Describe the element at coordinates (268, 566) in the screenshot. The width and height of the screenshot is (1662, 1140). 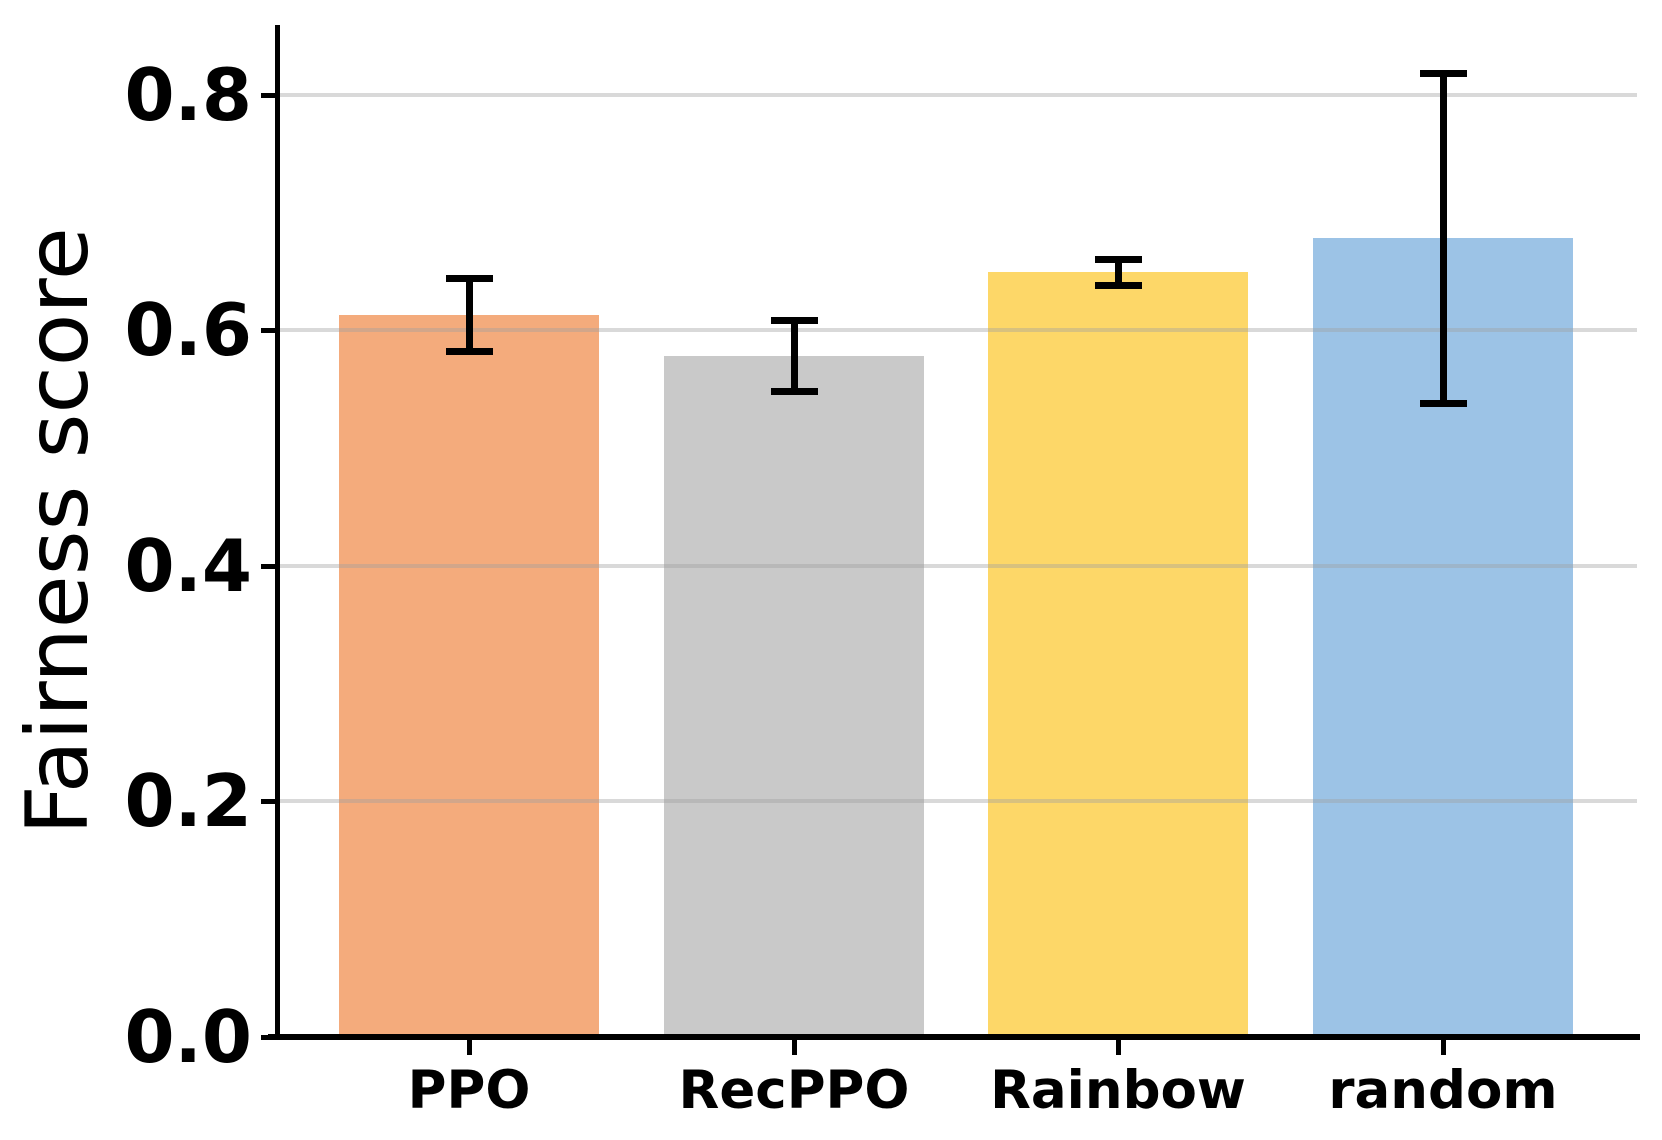
I see `y-tick-mark-0.4` at that location.